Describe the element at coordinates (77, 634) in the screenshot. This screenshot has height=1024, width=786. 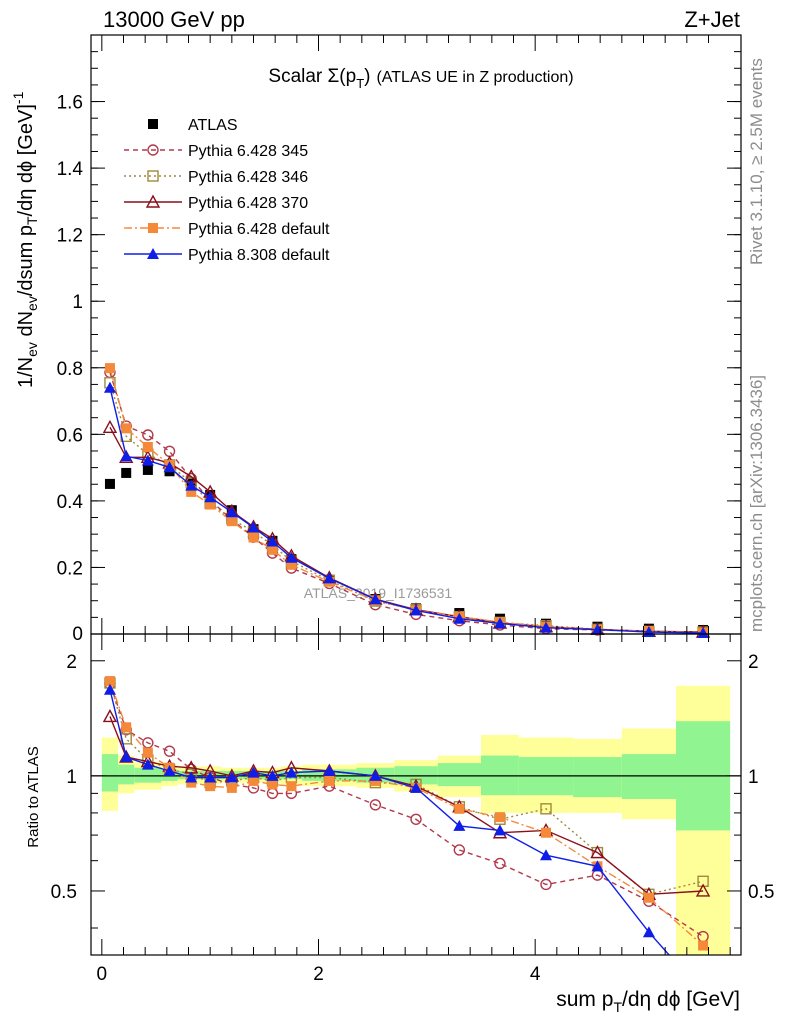
I see `y-tick-label-zero: 0` at that location.